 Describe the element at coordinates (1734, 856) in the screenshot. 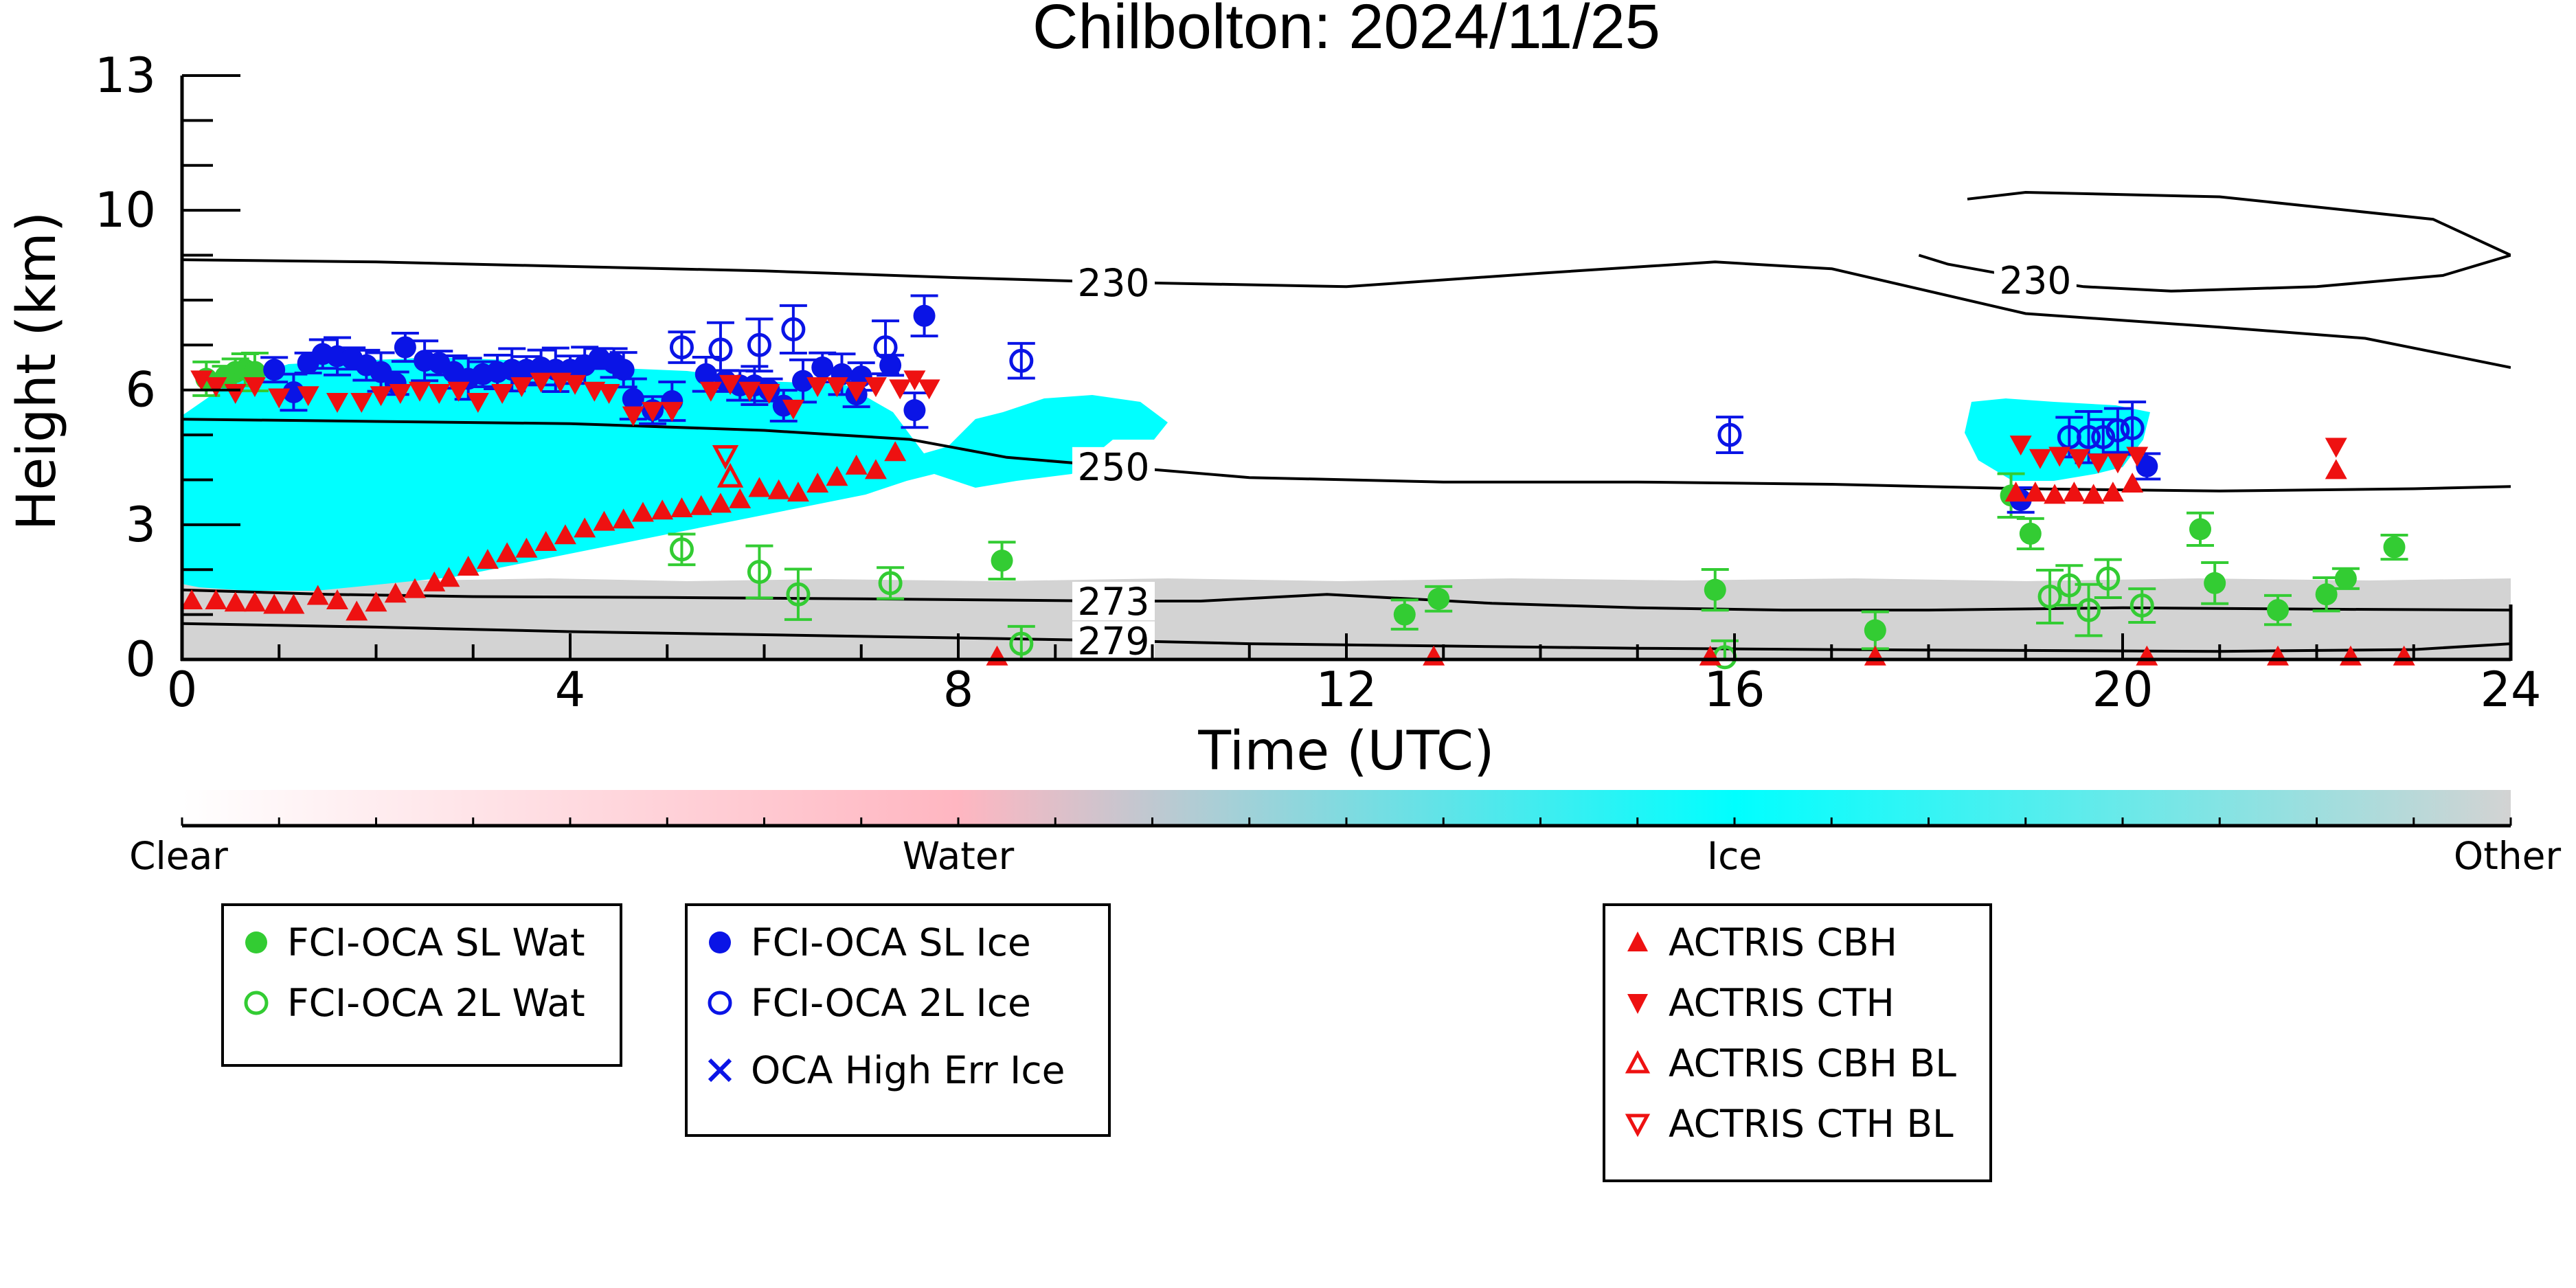

I see `colorbar-label-ice: Ice` at that location.